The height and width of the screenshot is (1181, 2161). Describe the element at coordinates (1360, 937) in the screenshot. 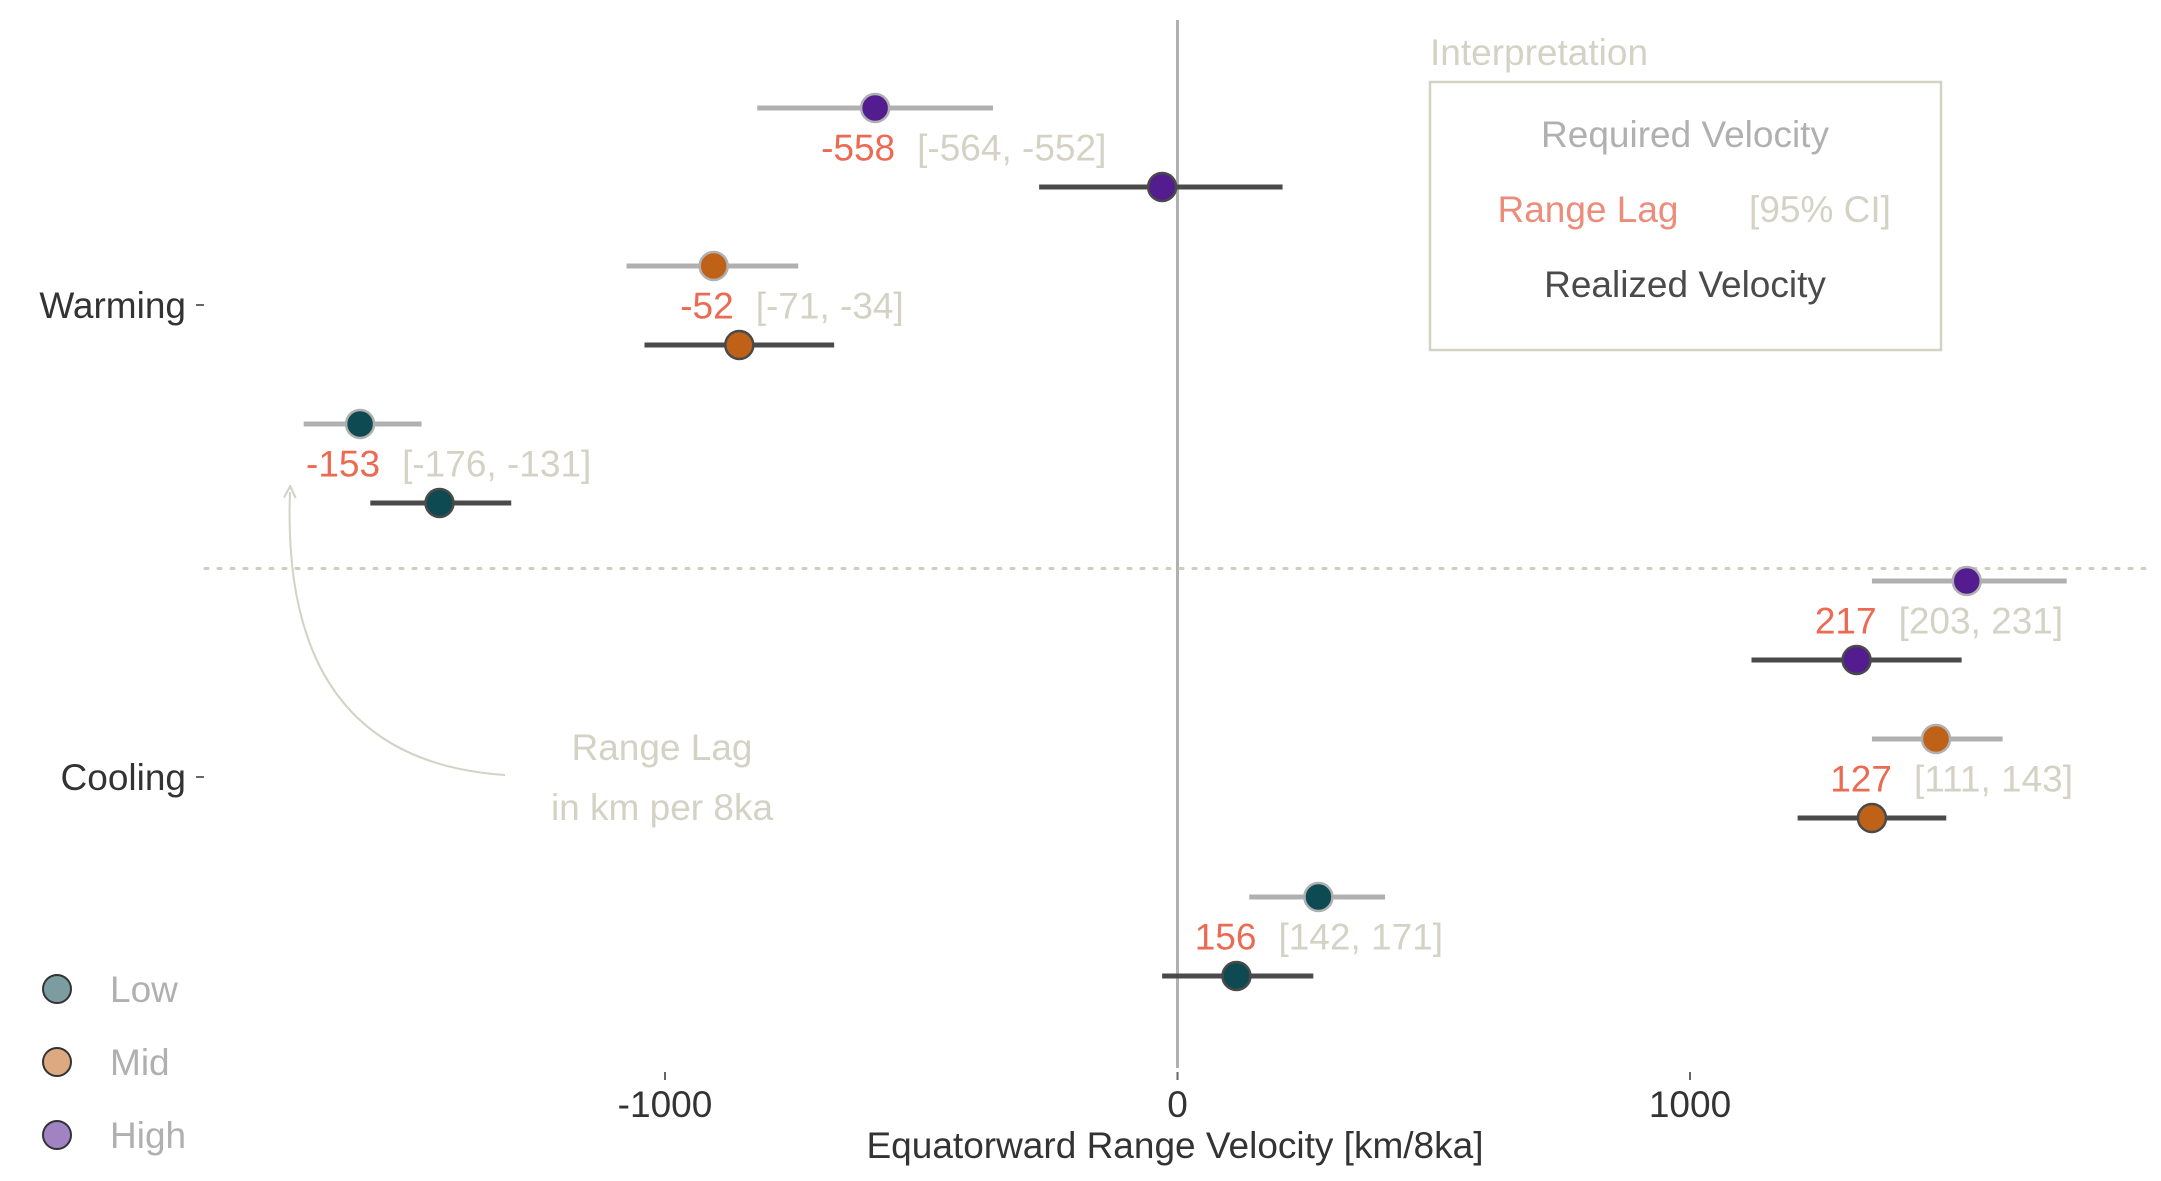

I see `lag-ci-label-low-cooling: [142, 171]` at that location.